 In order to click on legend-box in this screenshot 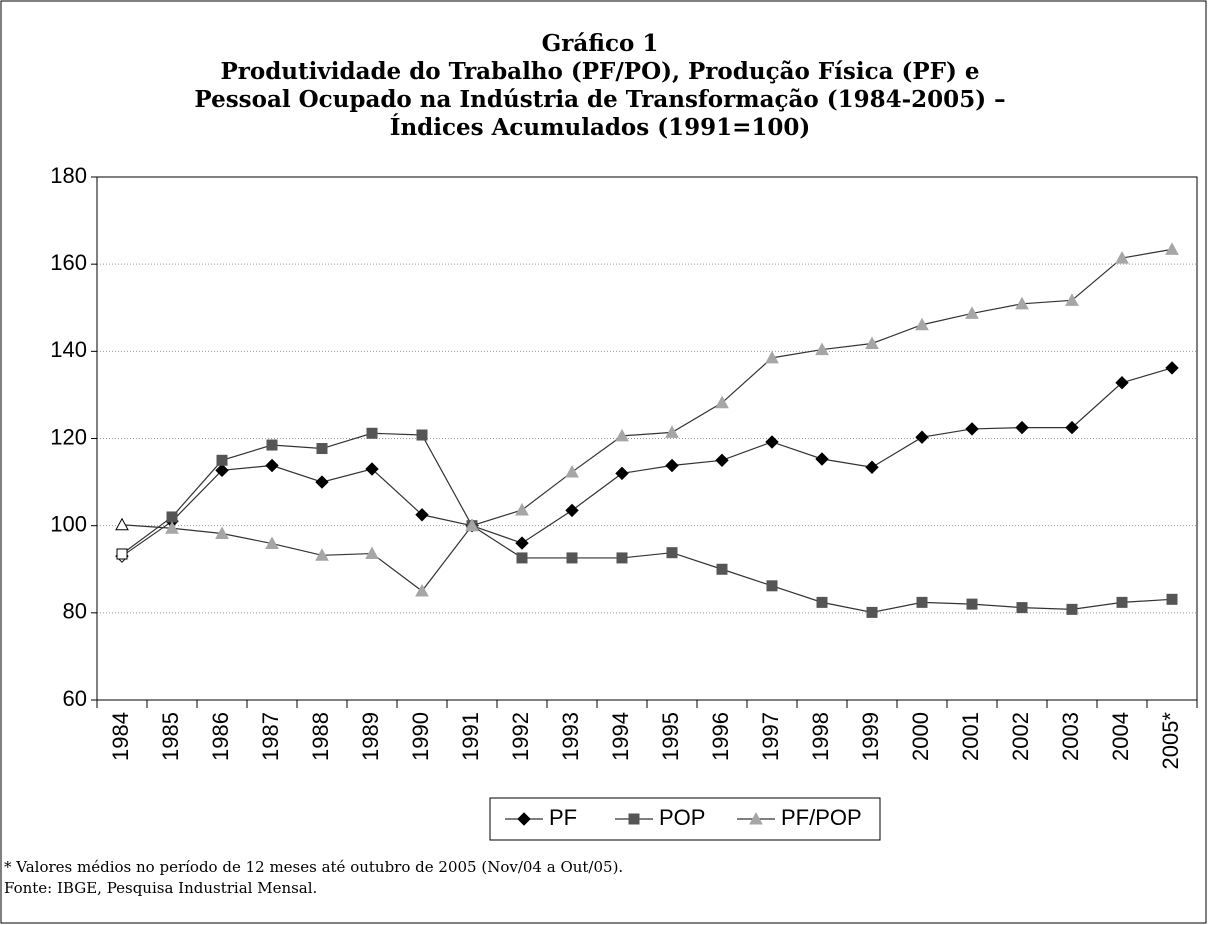, I will do `click(685, 819)`.